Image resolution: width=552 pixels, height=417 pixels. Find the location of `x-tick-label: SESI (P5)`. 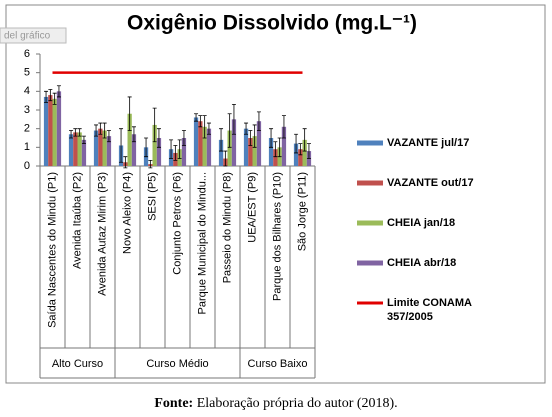

x-tick-label: SESI (P5) is located at coordinates (152, 196).